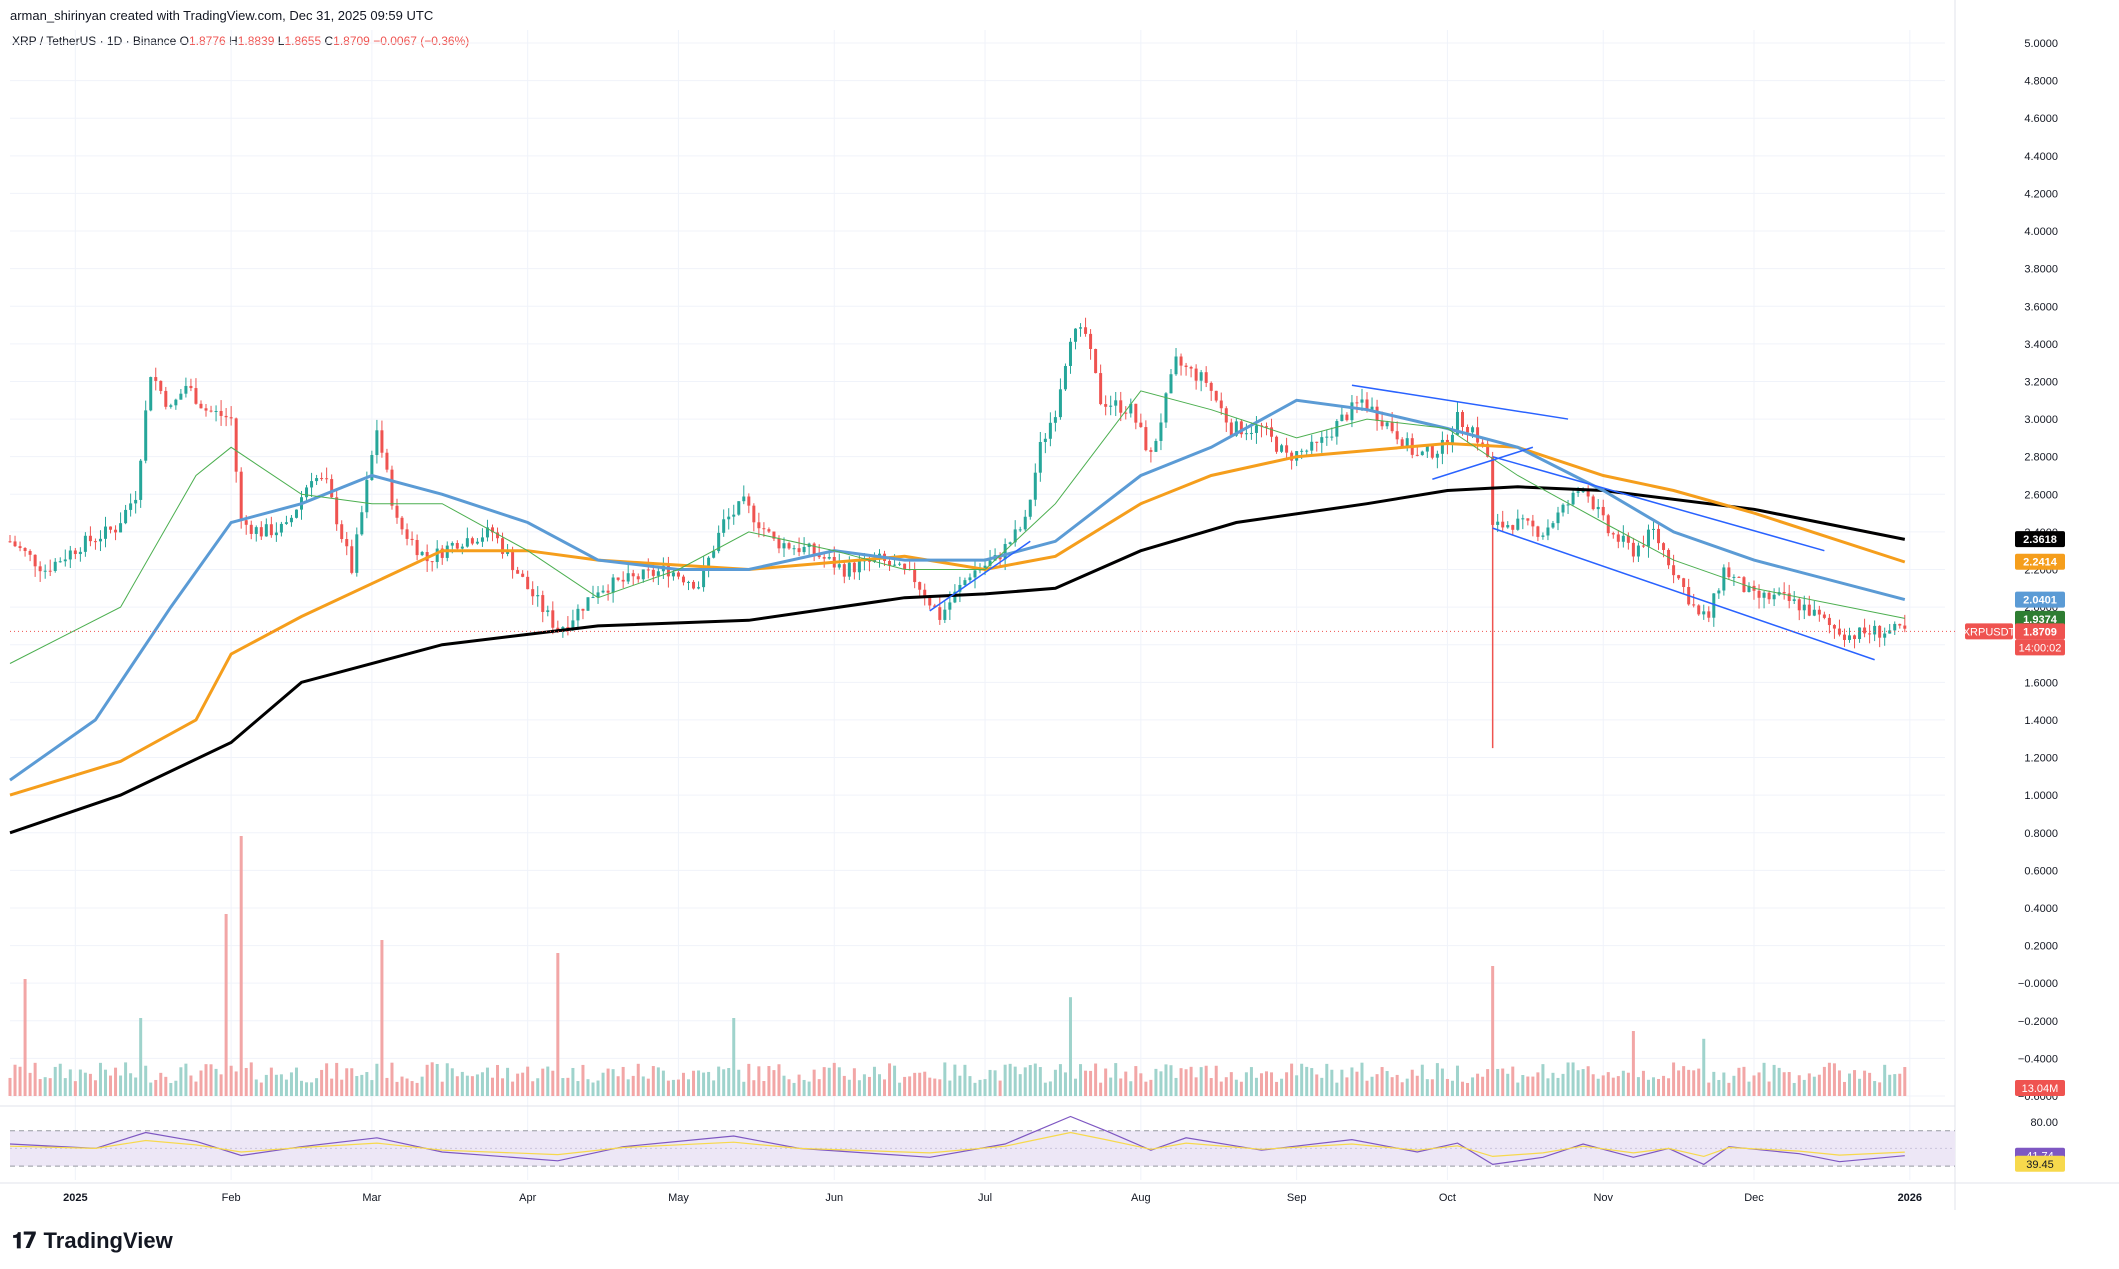 The image size is (2119, 1269). Describe the element at coordinates (2040, 539) in the screenshot. I see `price-axis-badge` at that location.